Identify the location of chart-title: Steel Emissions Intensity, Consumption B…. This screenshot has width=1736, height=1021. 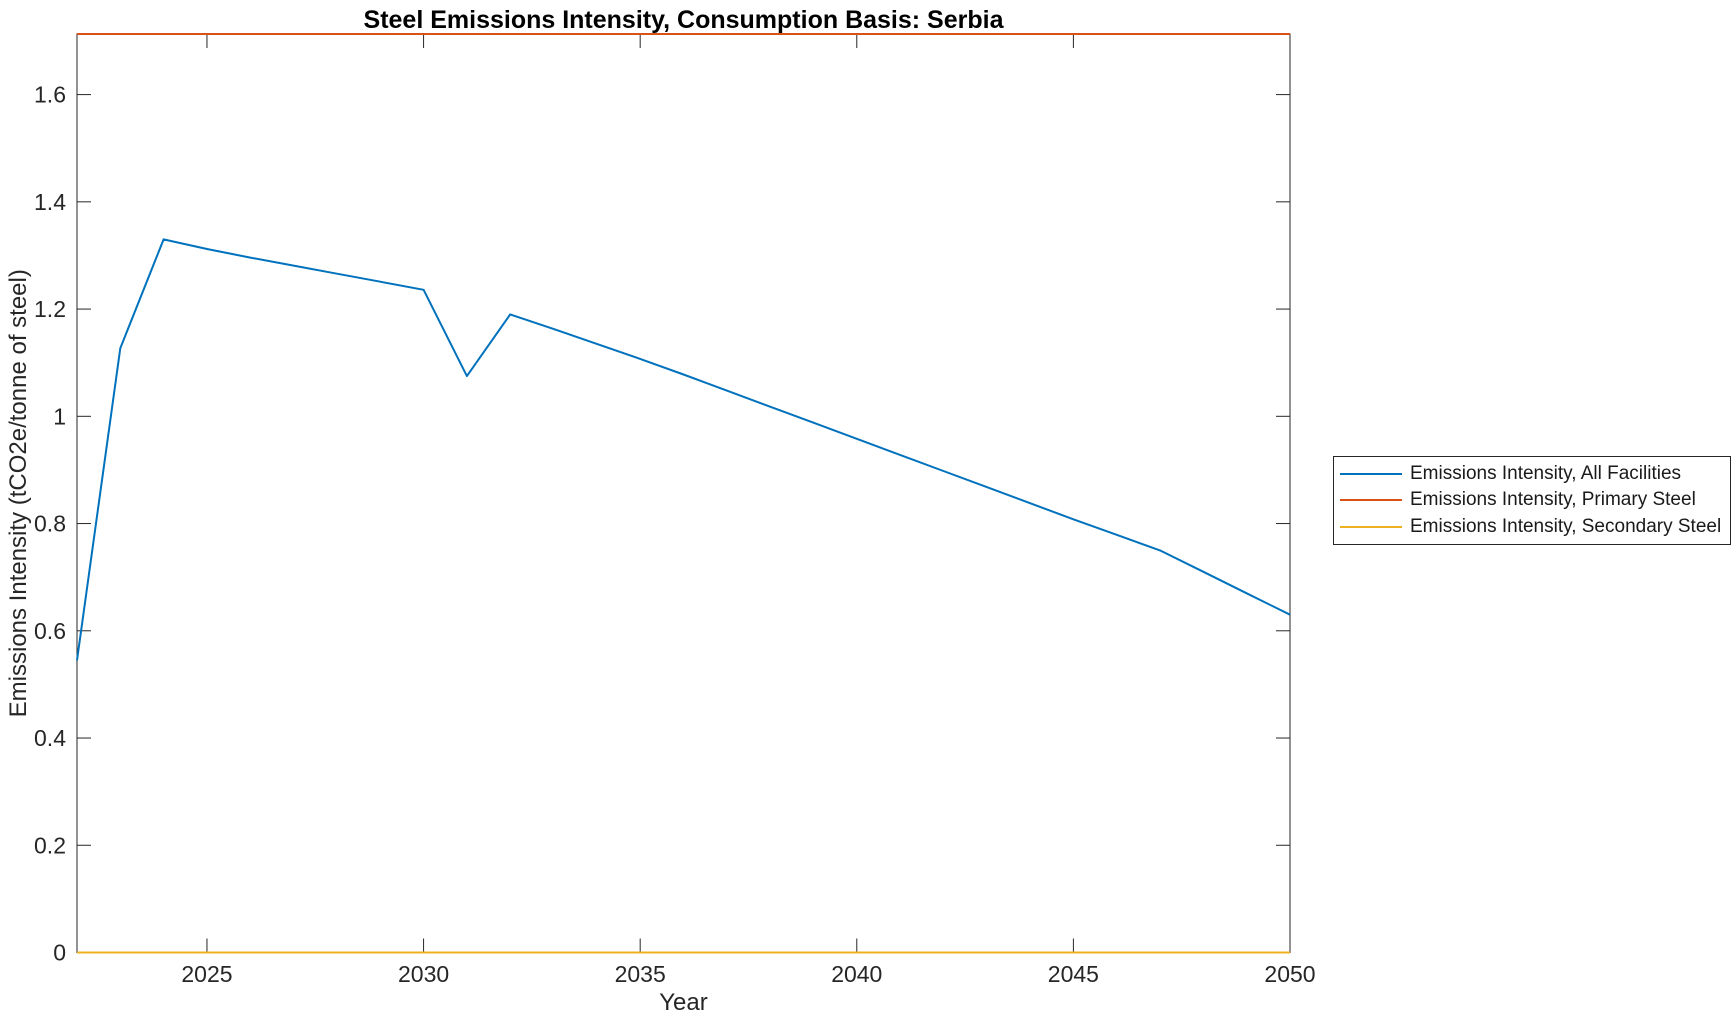
(684, 20).